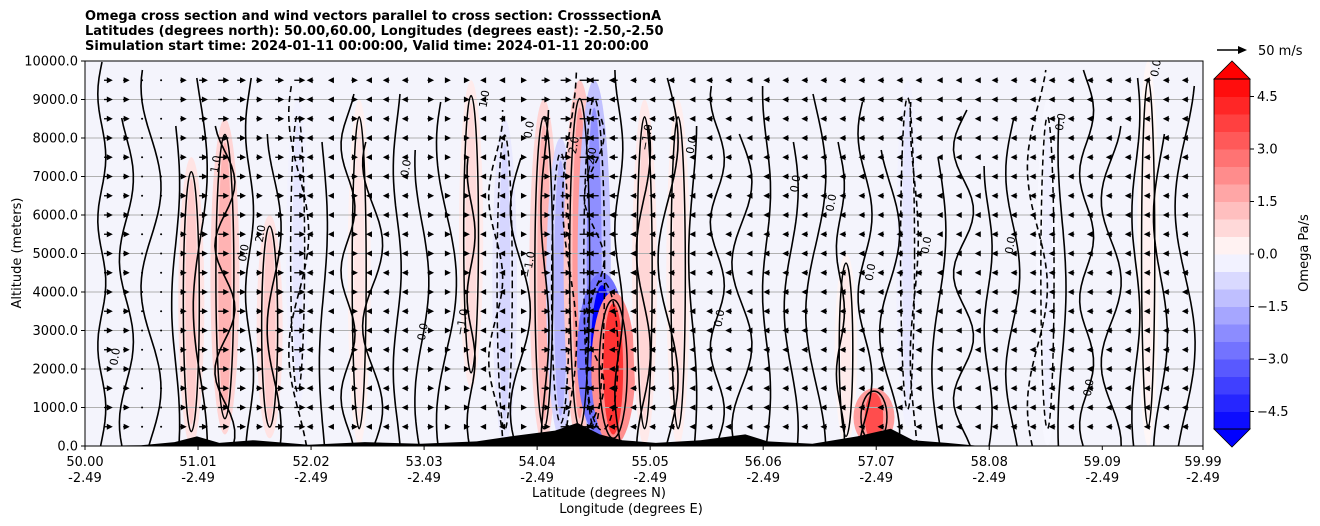  Describe the element at coordinates (56, 100) in the screenshot. I see `y-tick-label-9: 9000.0` at that location.